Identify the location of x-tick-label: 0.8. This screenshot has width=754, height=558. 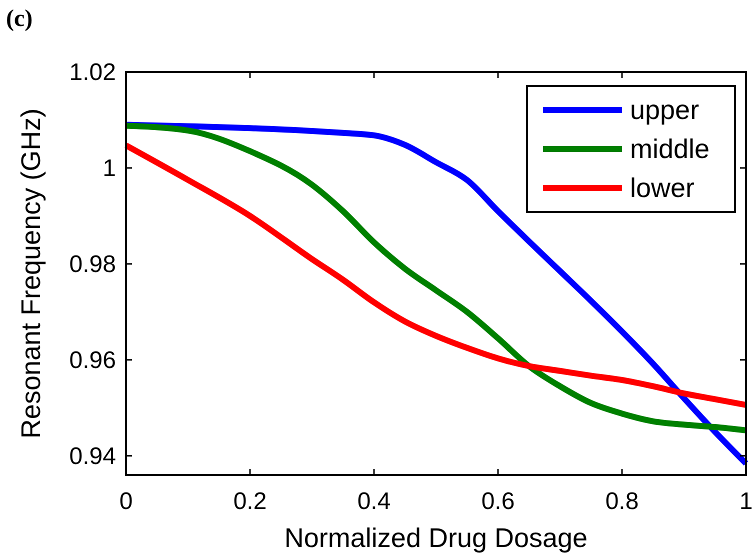
(622, 501).